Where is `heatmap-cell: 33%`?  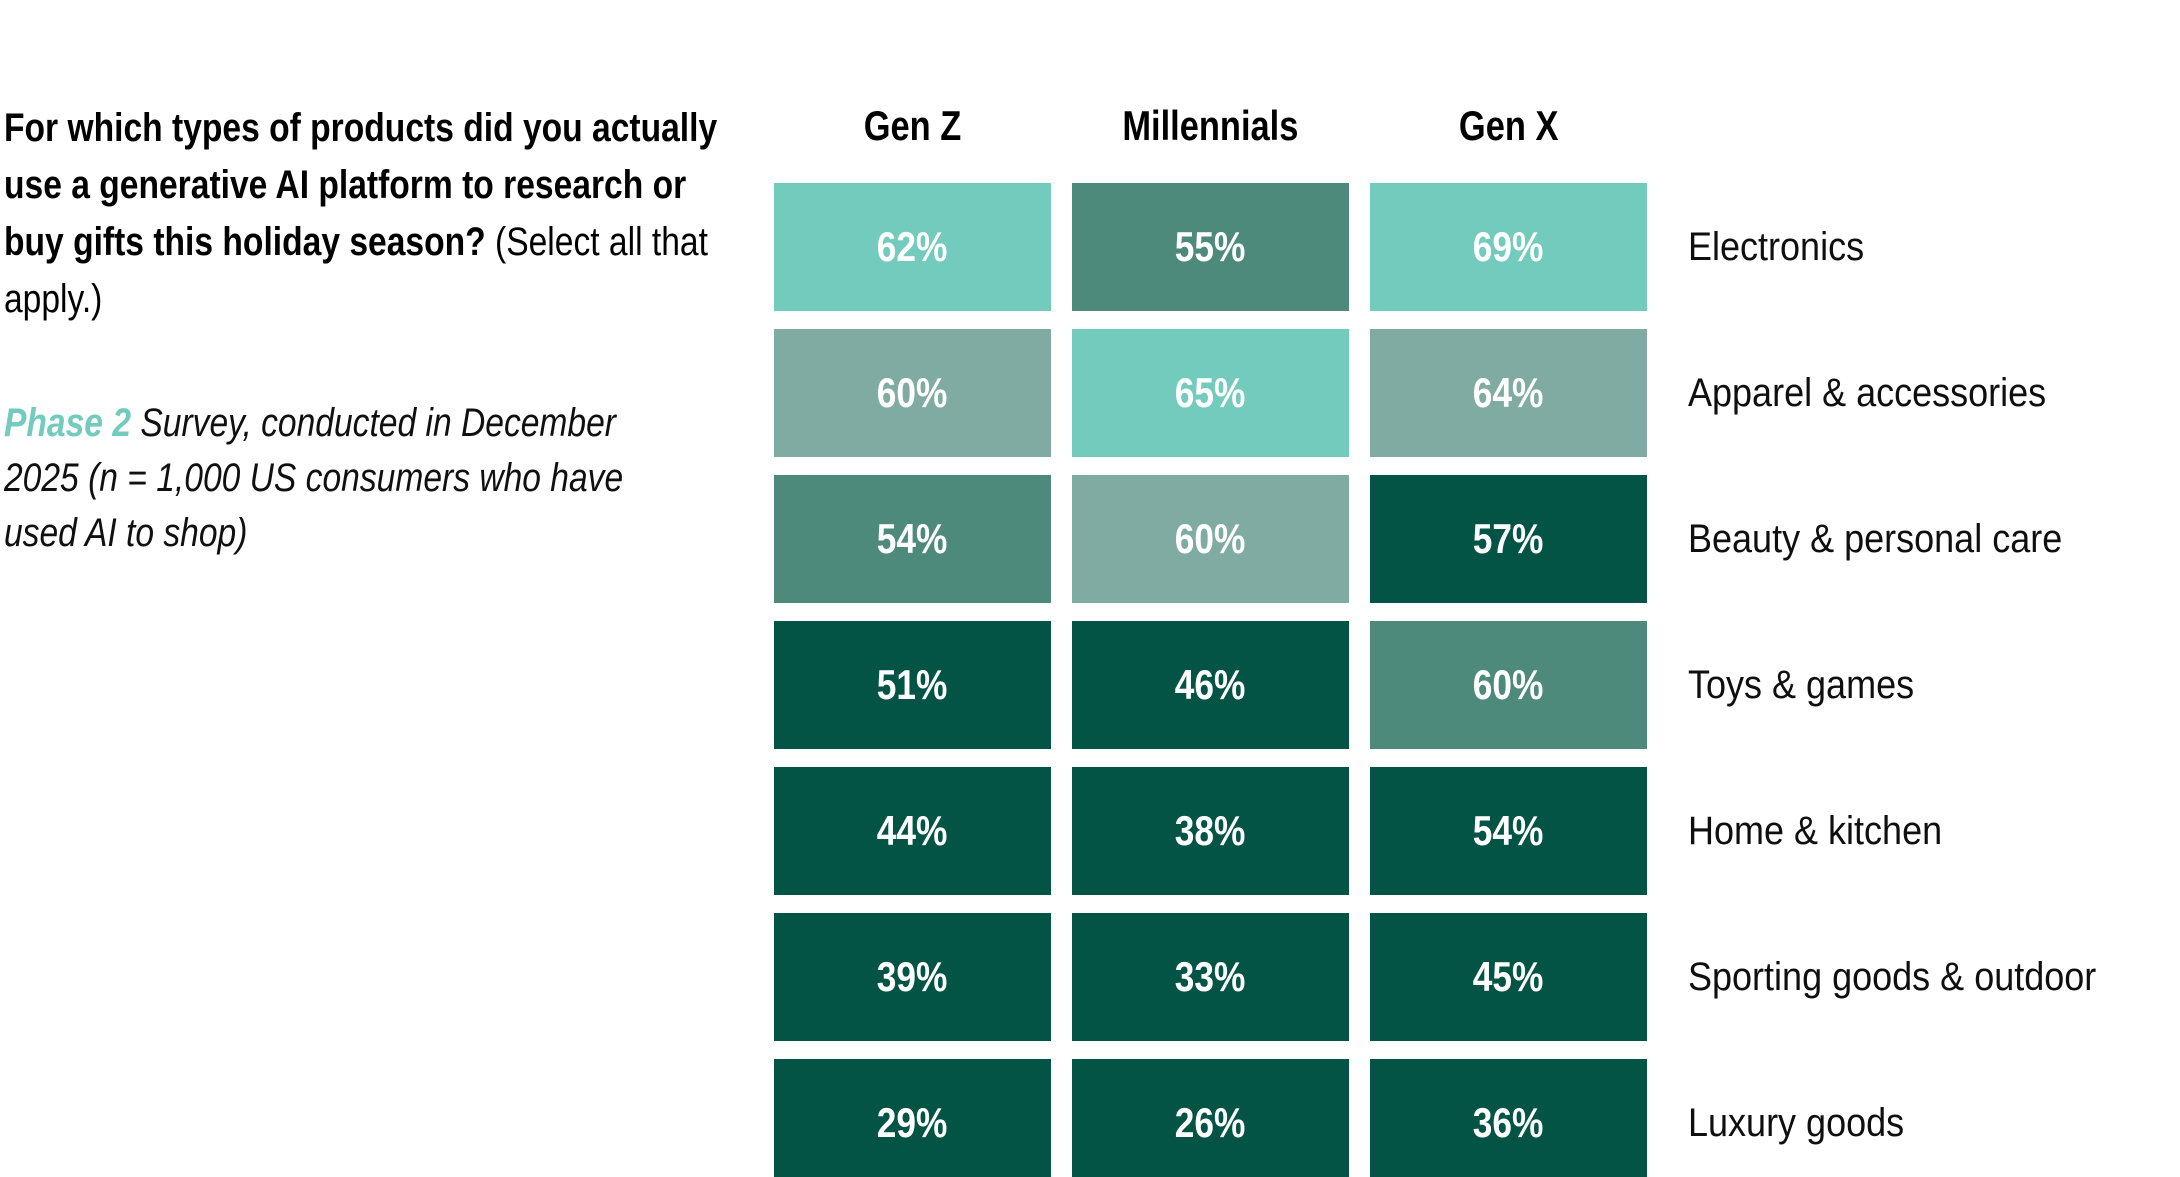
heatmap-cell: 33% is located at coordinates (1210, 977).